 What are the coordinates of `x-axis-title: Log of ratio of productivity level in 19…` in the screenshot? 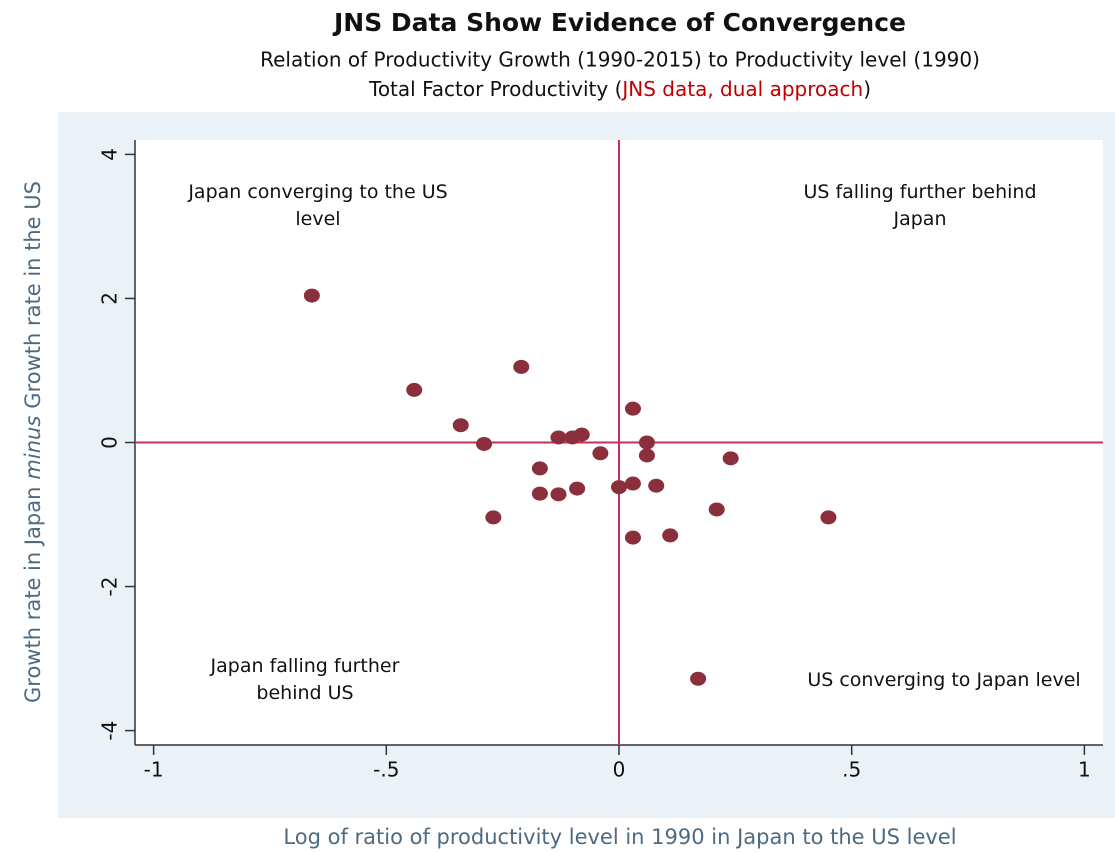 It's located at (619, 837).